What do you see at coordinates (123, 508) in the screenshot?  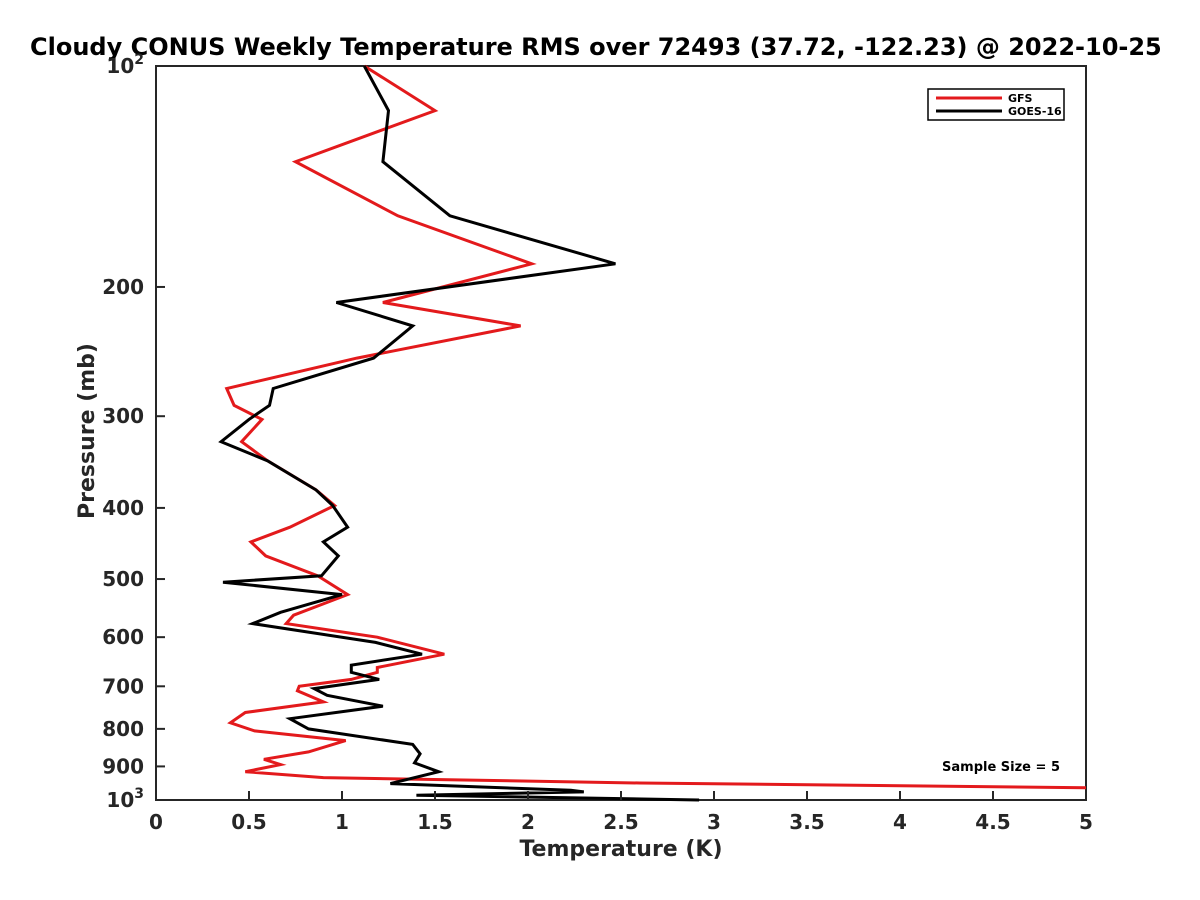 I see `y-tick-label: 400` at bounding box center [123, 508].